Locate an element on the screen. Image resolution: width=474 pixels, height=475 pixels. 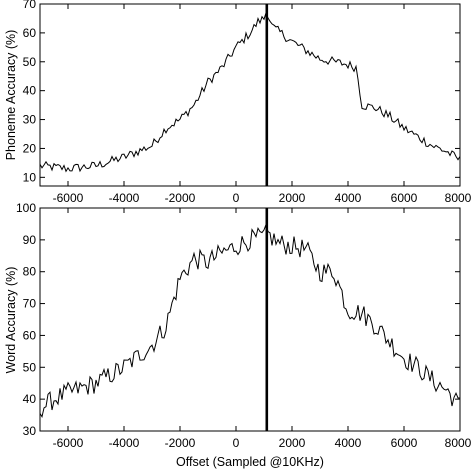
y-tick-label: 20 is located at coordinates (30, 148).